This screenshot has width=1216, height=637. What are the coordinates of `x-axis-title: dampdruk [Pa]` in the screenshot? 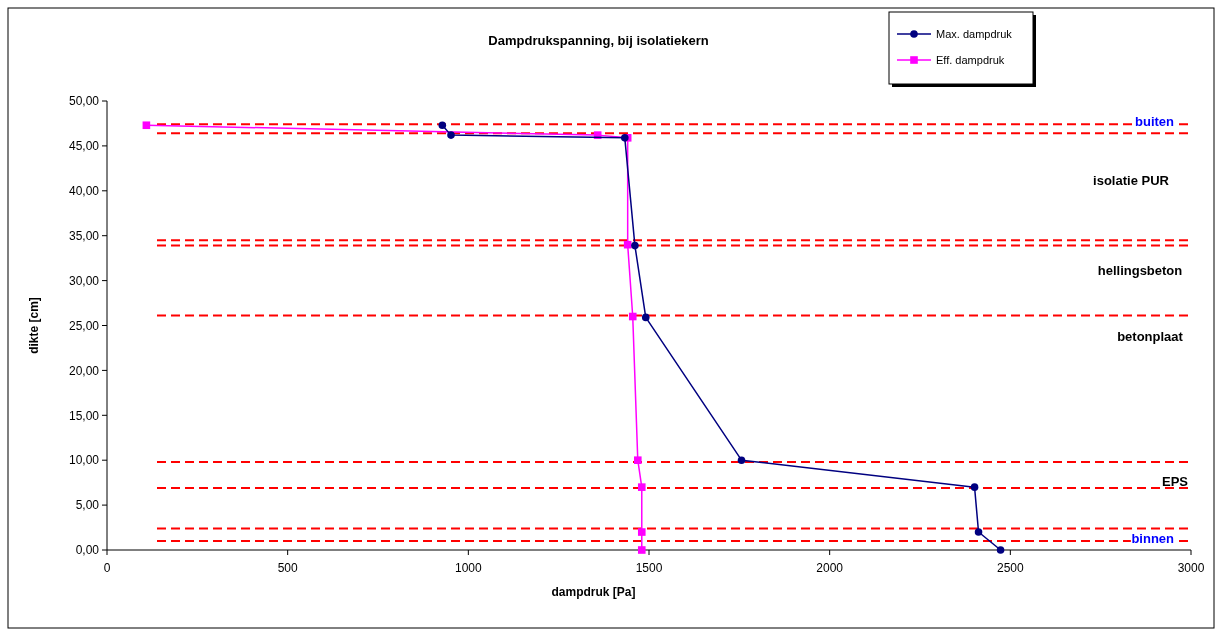 It's located at (593, 592).